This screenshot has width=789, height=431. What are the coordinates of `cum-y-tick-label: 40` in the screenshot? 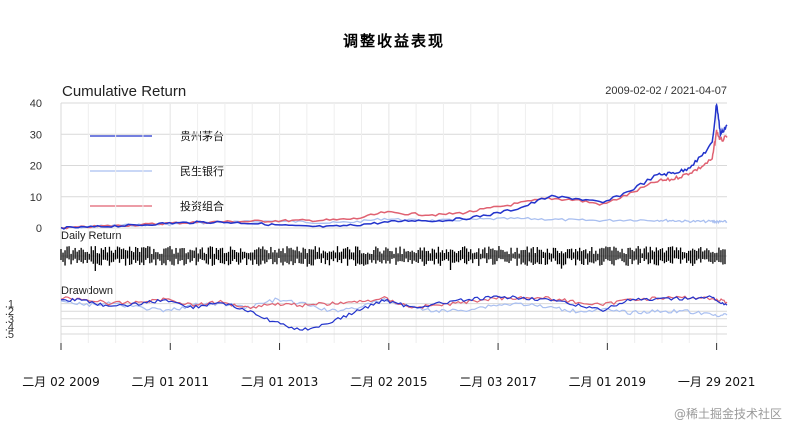 It's located at (36, 104).